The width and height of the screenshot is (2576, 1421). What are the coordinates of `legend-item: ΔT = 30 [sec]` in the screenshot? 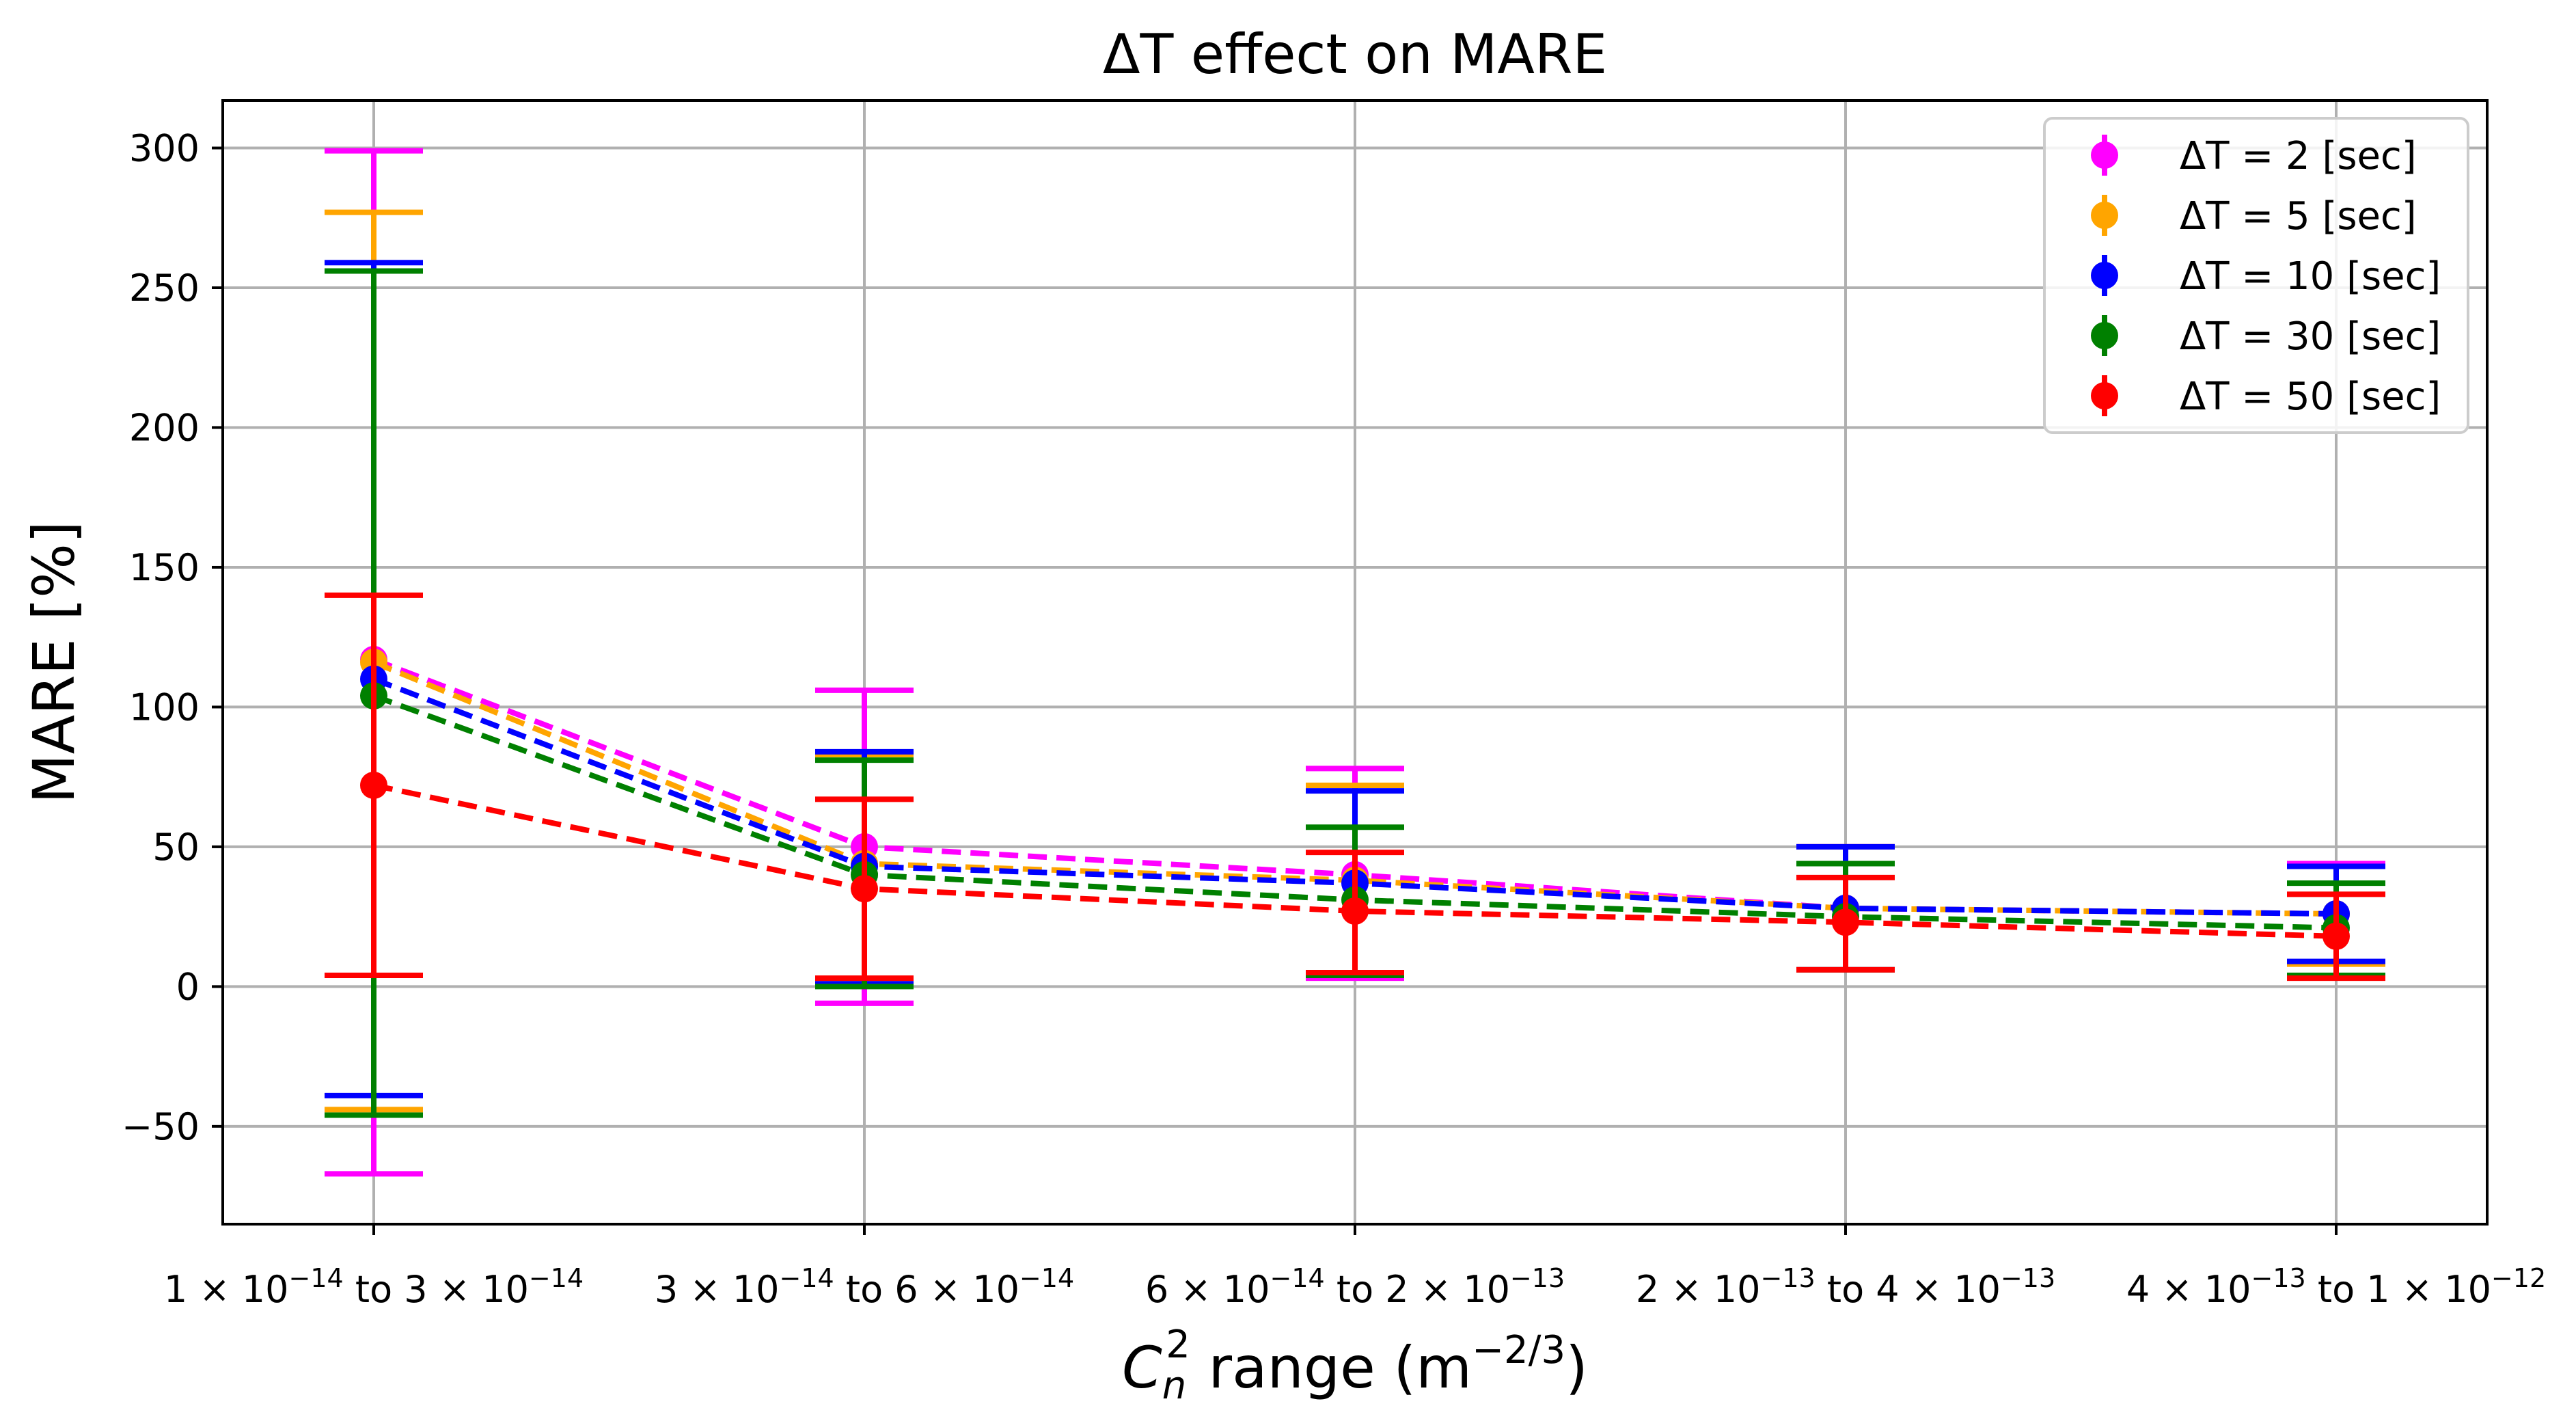 It's located at (2266, 336).